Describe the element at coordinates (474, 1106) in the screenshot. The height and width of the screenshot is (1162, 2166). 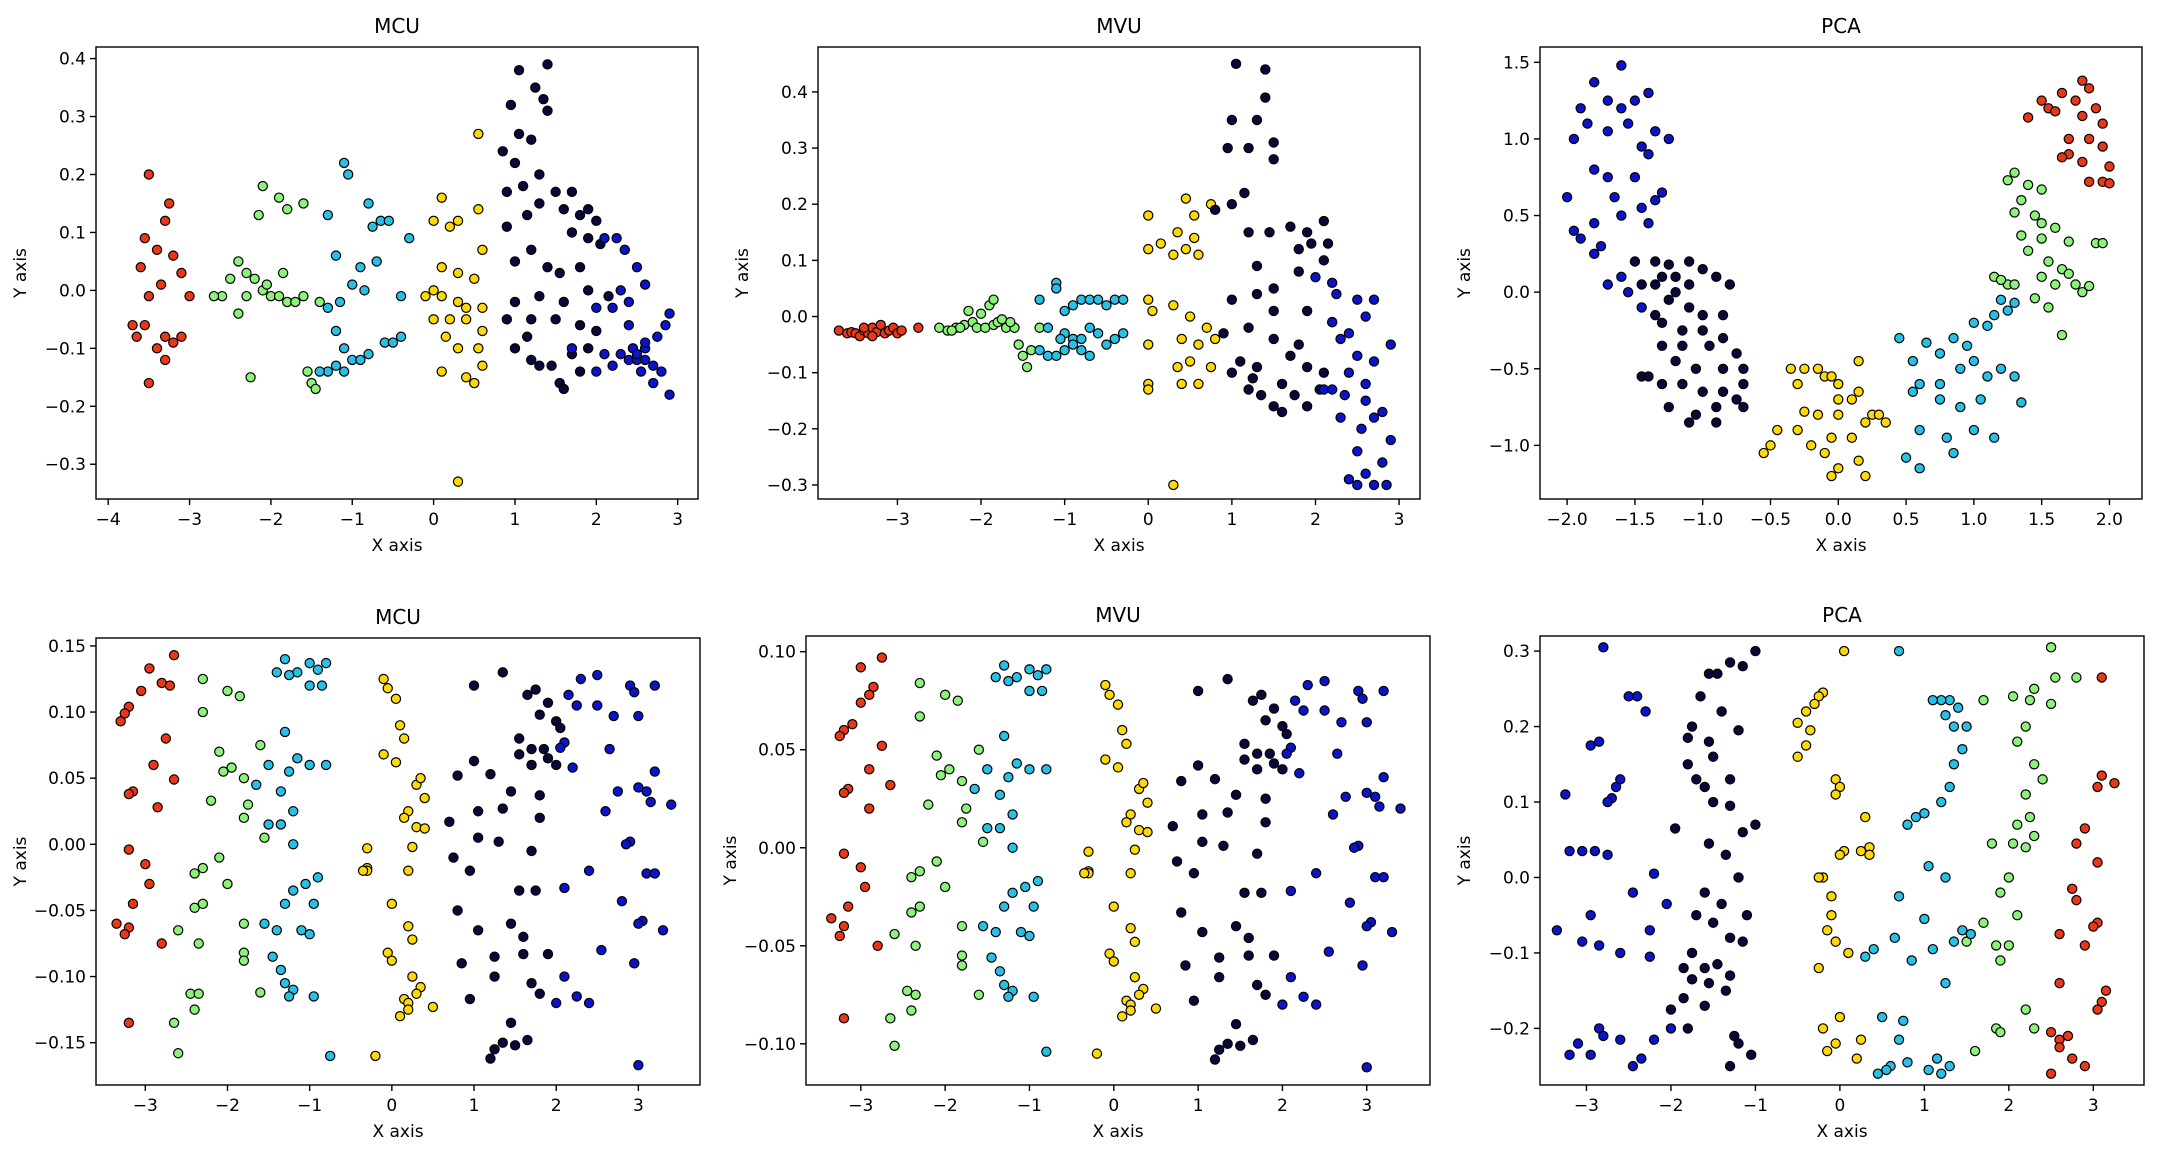
I see `x-tick-label: 1` at that location.